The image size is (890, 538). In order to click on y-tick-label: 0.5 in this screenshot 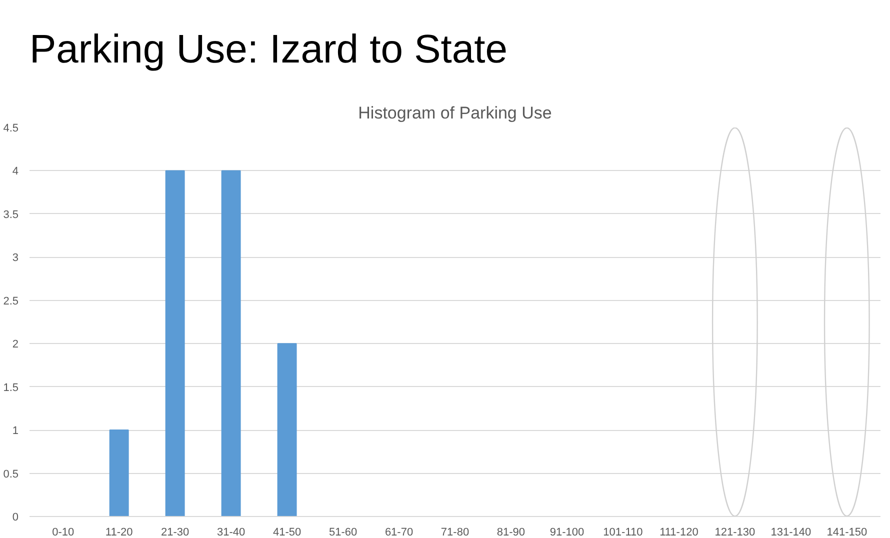, I will do `click(11, 474)`.